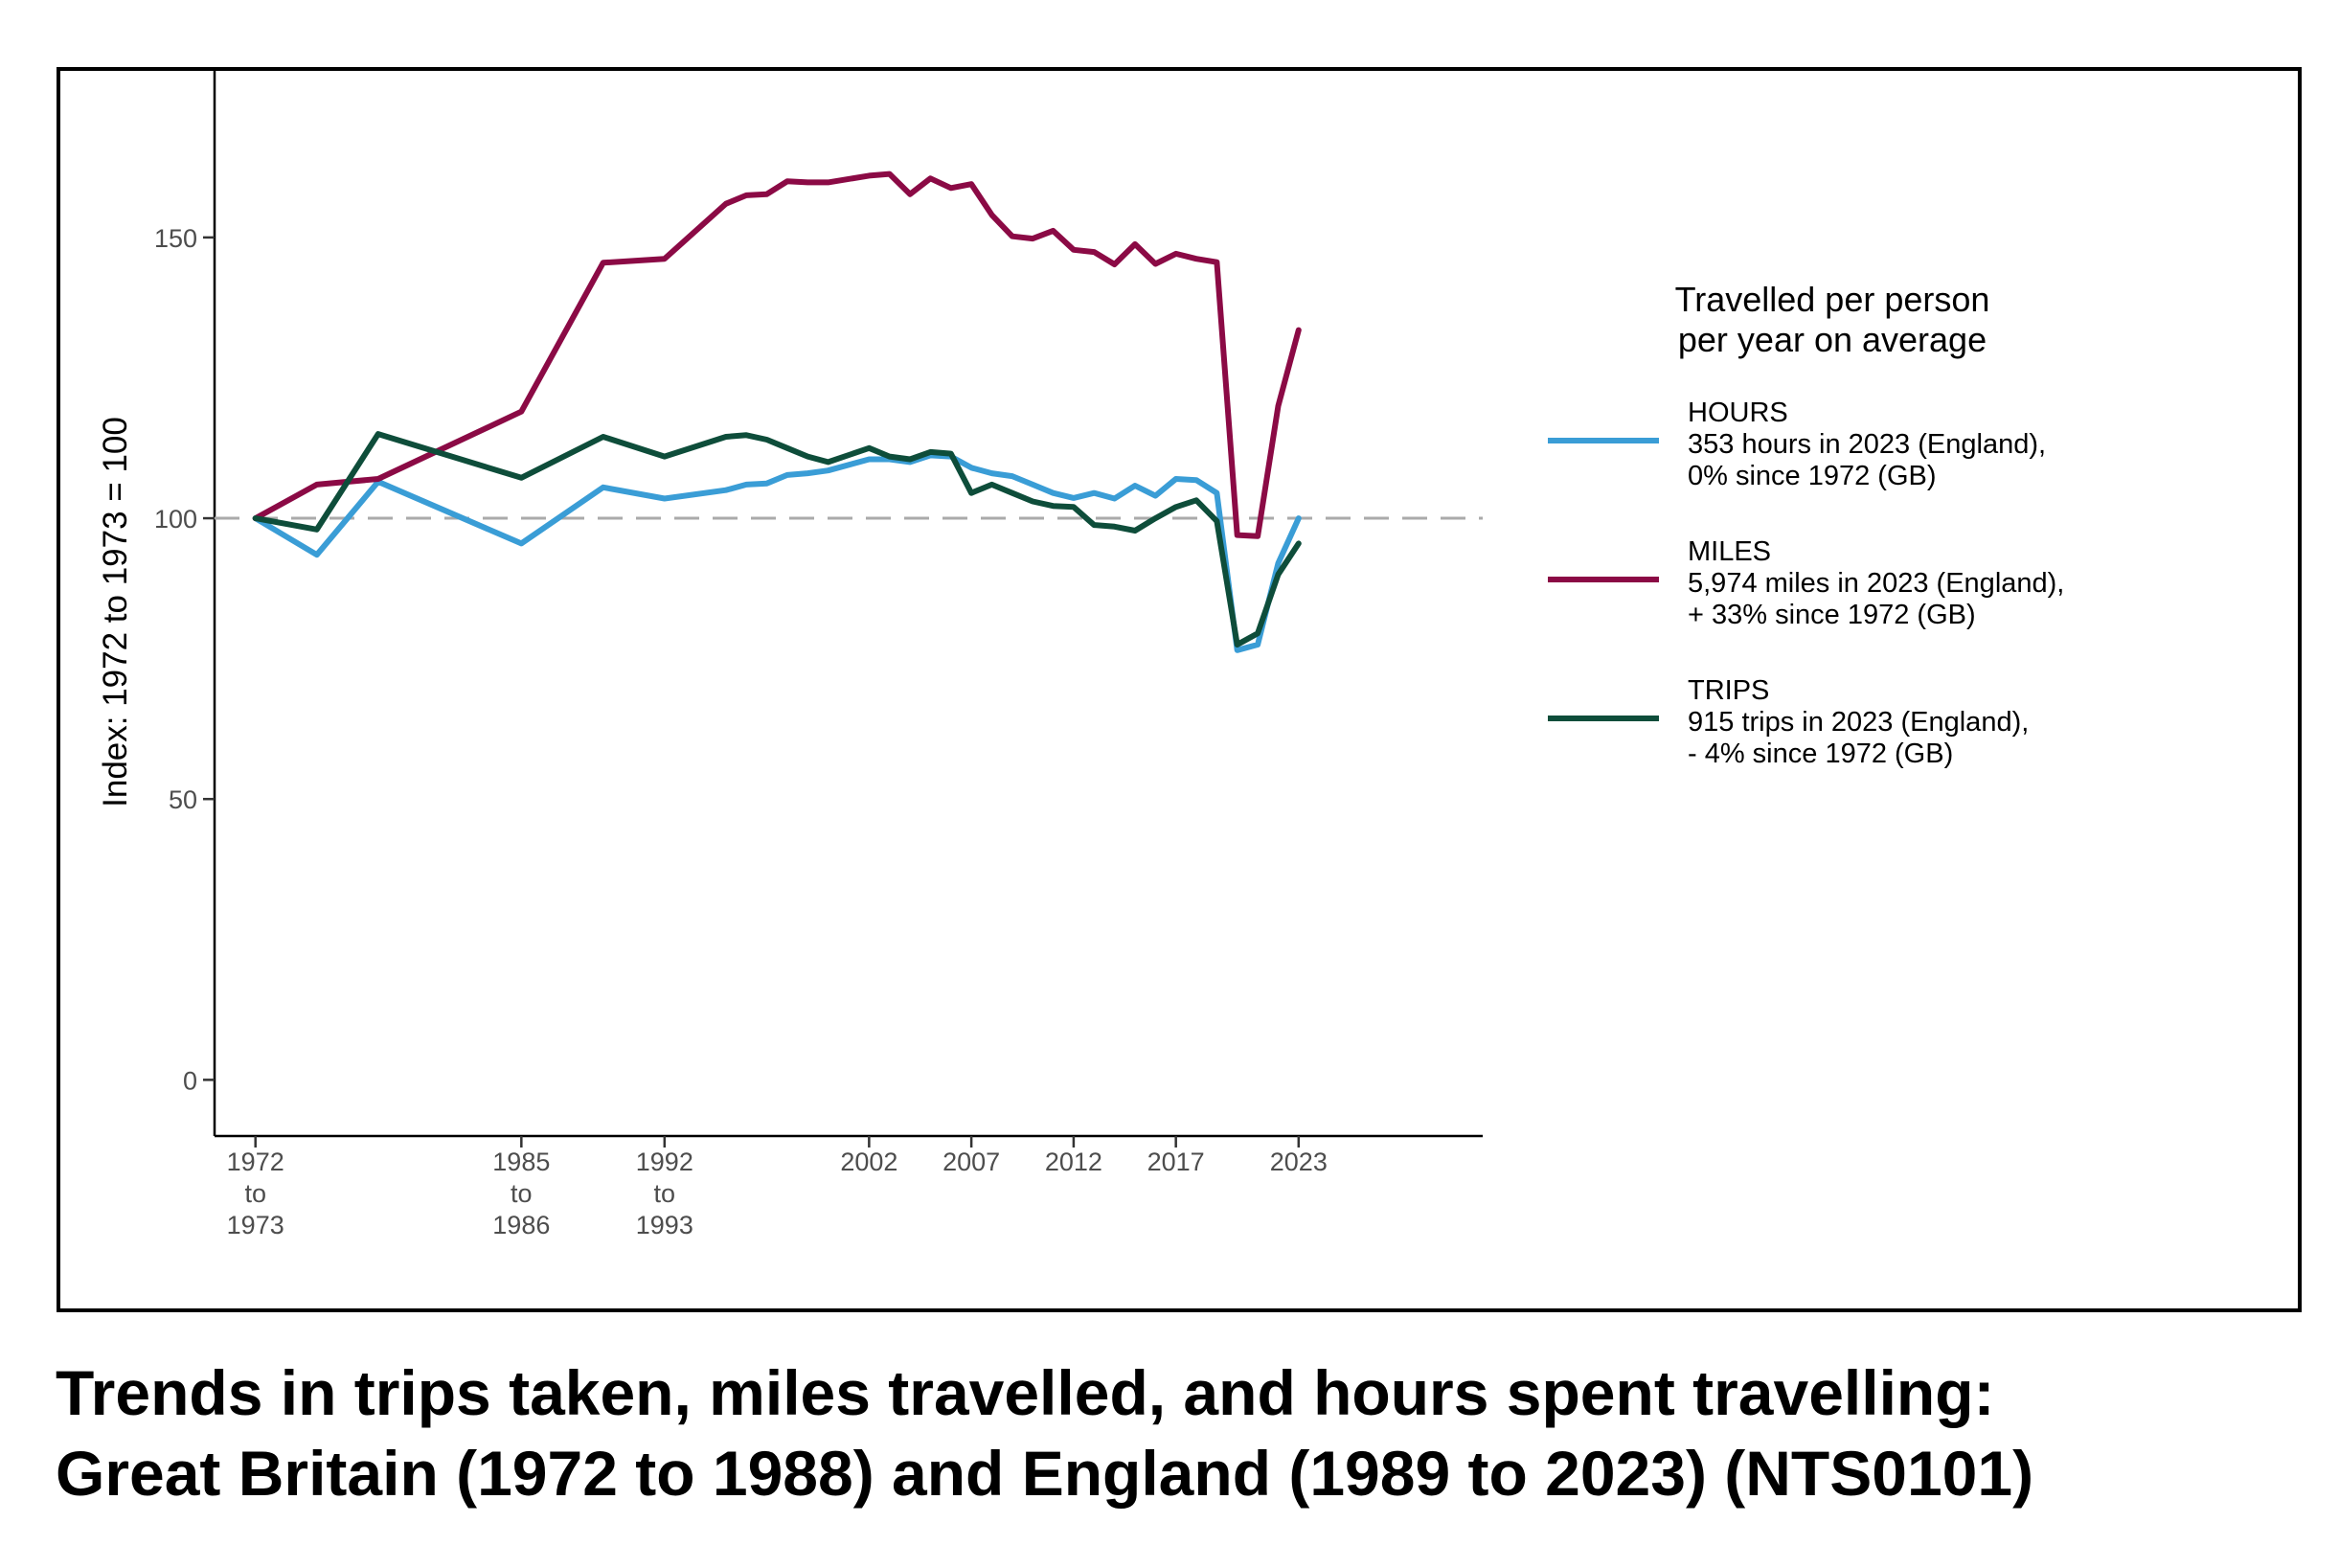  What do you see at coordinates (255, 1225) in the screenshot?
I see `x-tick-label: 1973` at bounding box center [255, 1225].